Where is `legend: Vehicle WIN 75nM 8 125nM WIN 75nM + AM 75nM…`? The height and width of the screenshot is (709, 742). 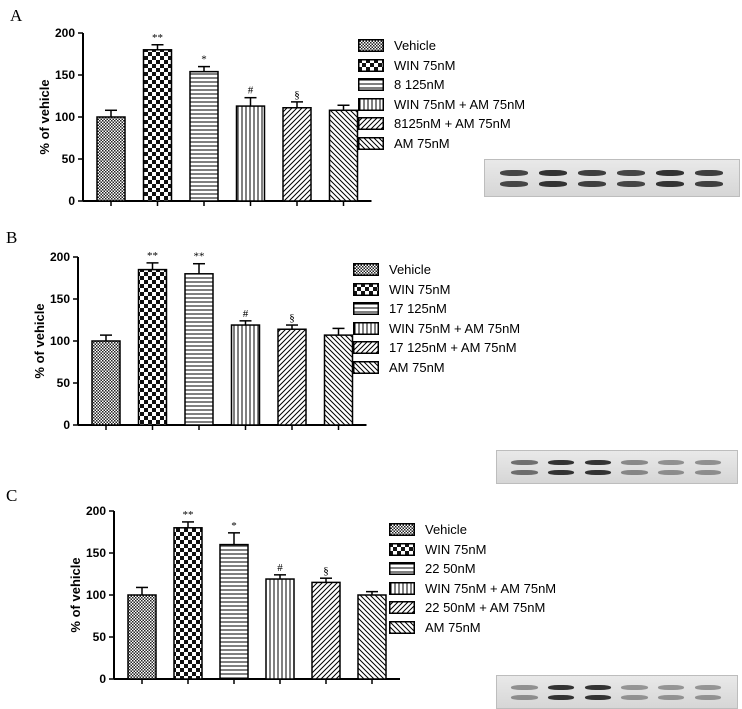
legend: Vehicle WIN 75nM 8 125nM WIN 75nM + AM 75nM… is located at coordinates (441, 94).